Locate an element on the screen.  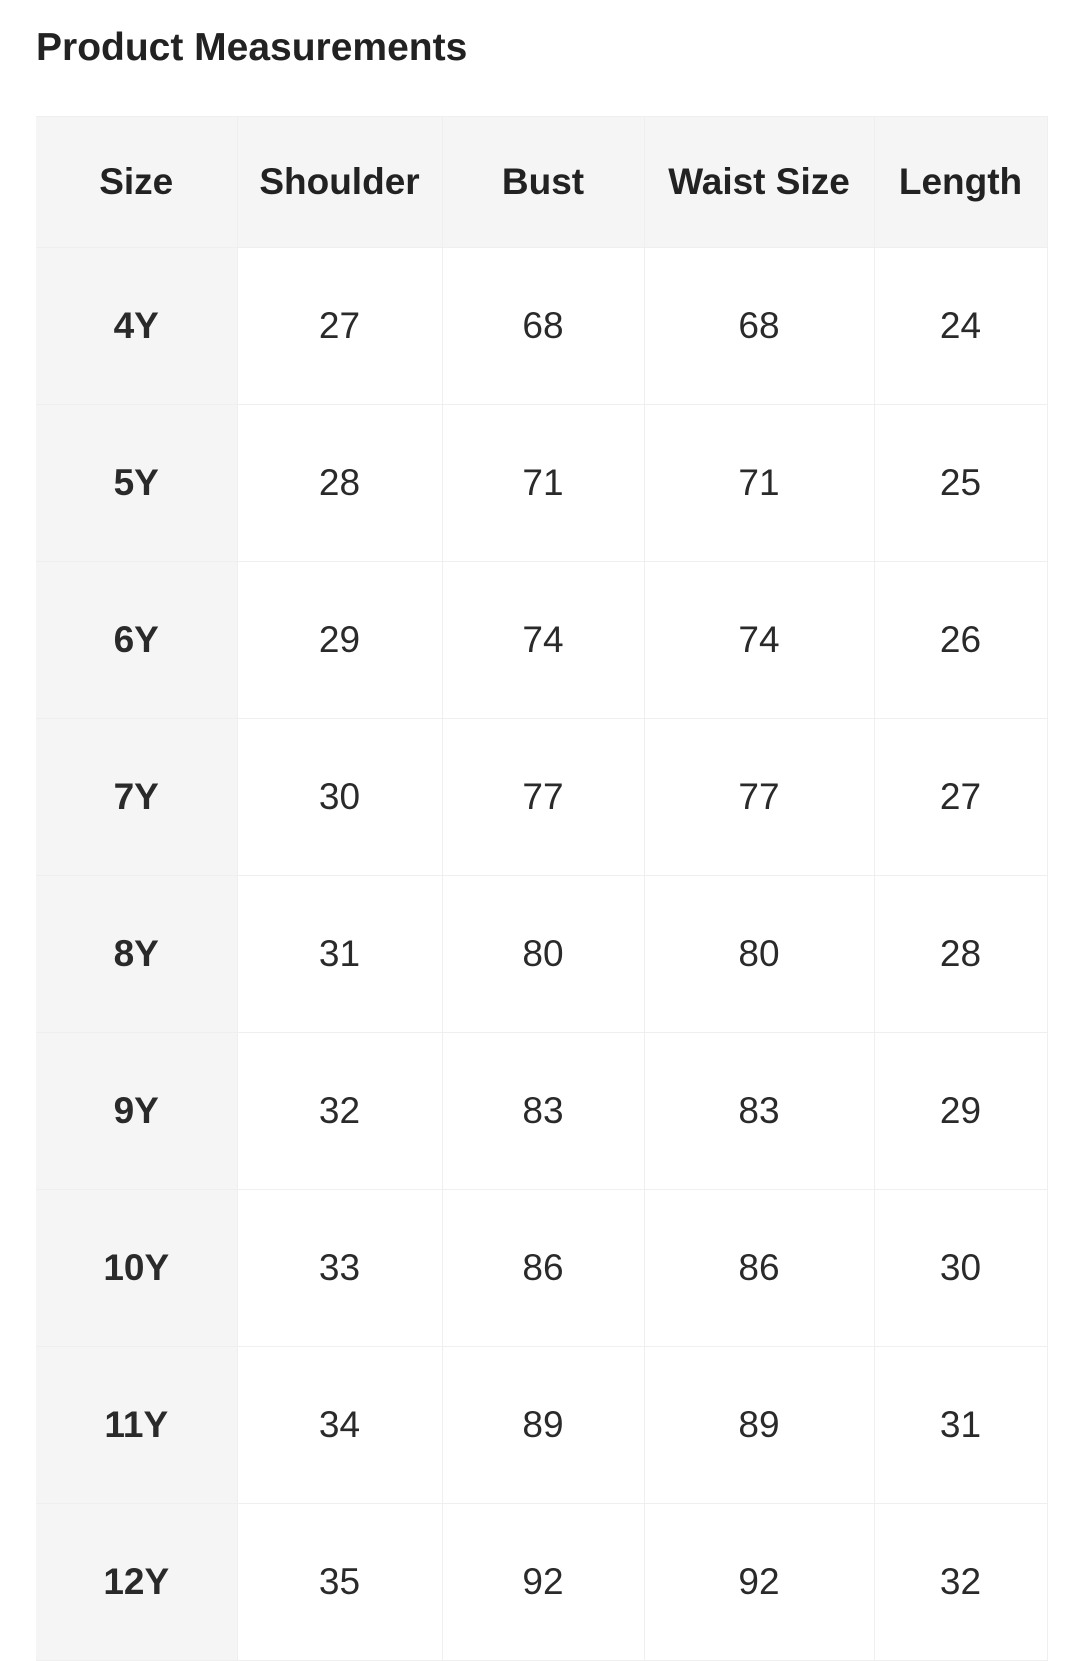
table-row: 8Y 31 80 80 28 is located at coordinates (542, 954).